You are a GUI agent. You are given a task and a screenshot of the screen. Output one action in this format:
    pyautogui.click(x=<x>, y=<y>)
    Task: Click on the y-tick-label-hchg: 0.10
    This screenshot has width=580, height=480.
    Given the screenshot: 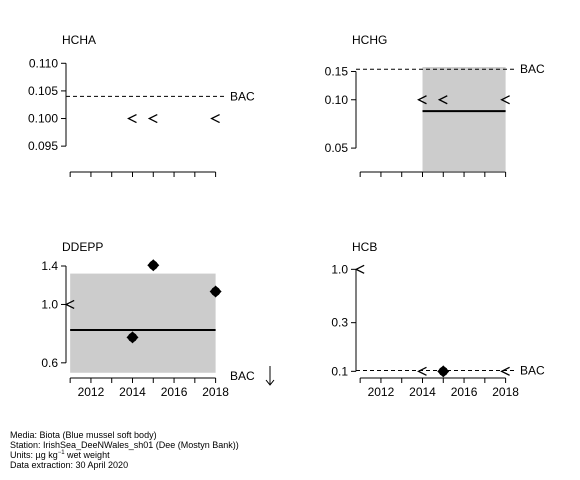 What is the action you would take?
    pyautogui.click(x=337, y=100)
    